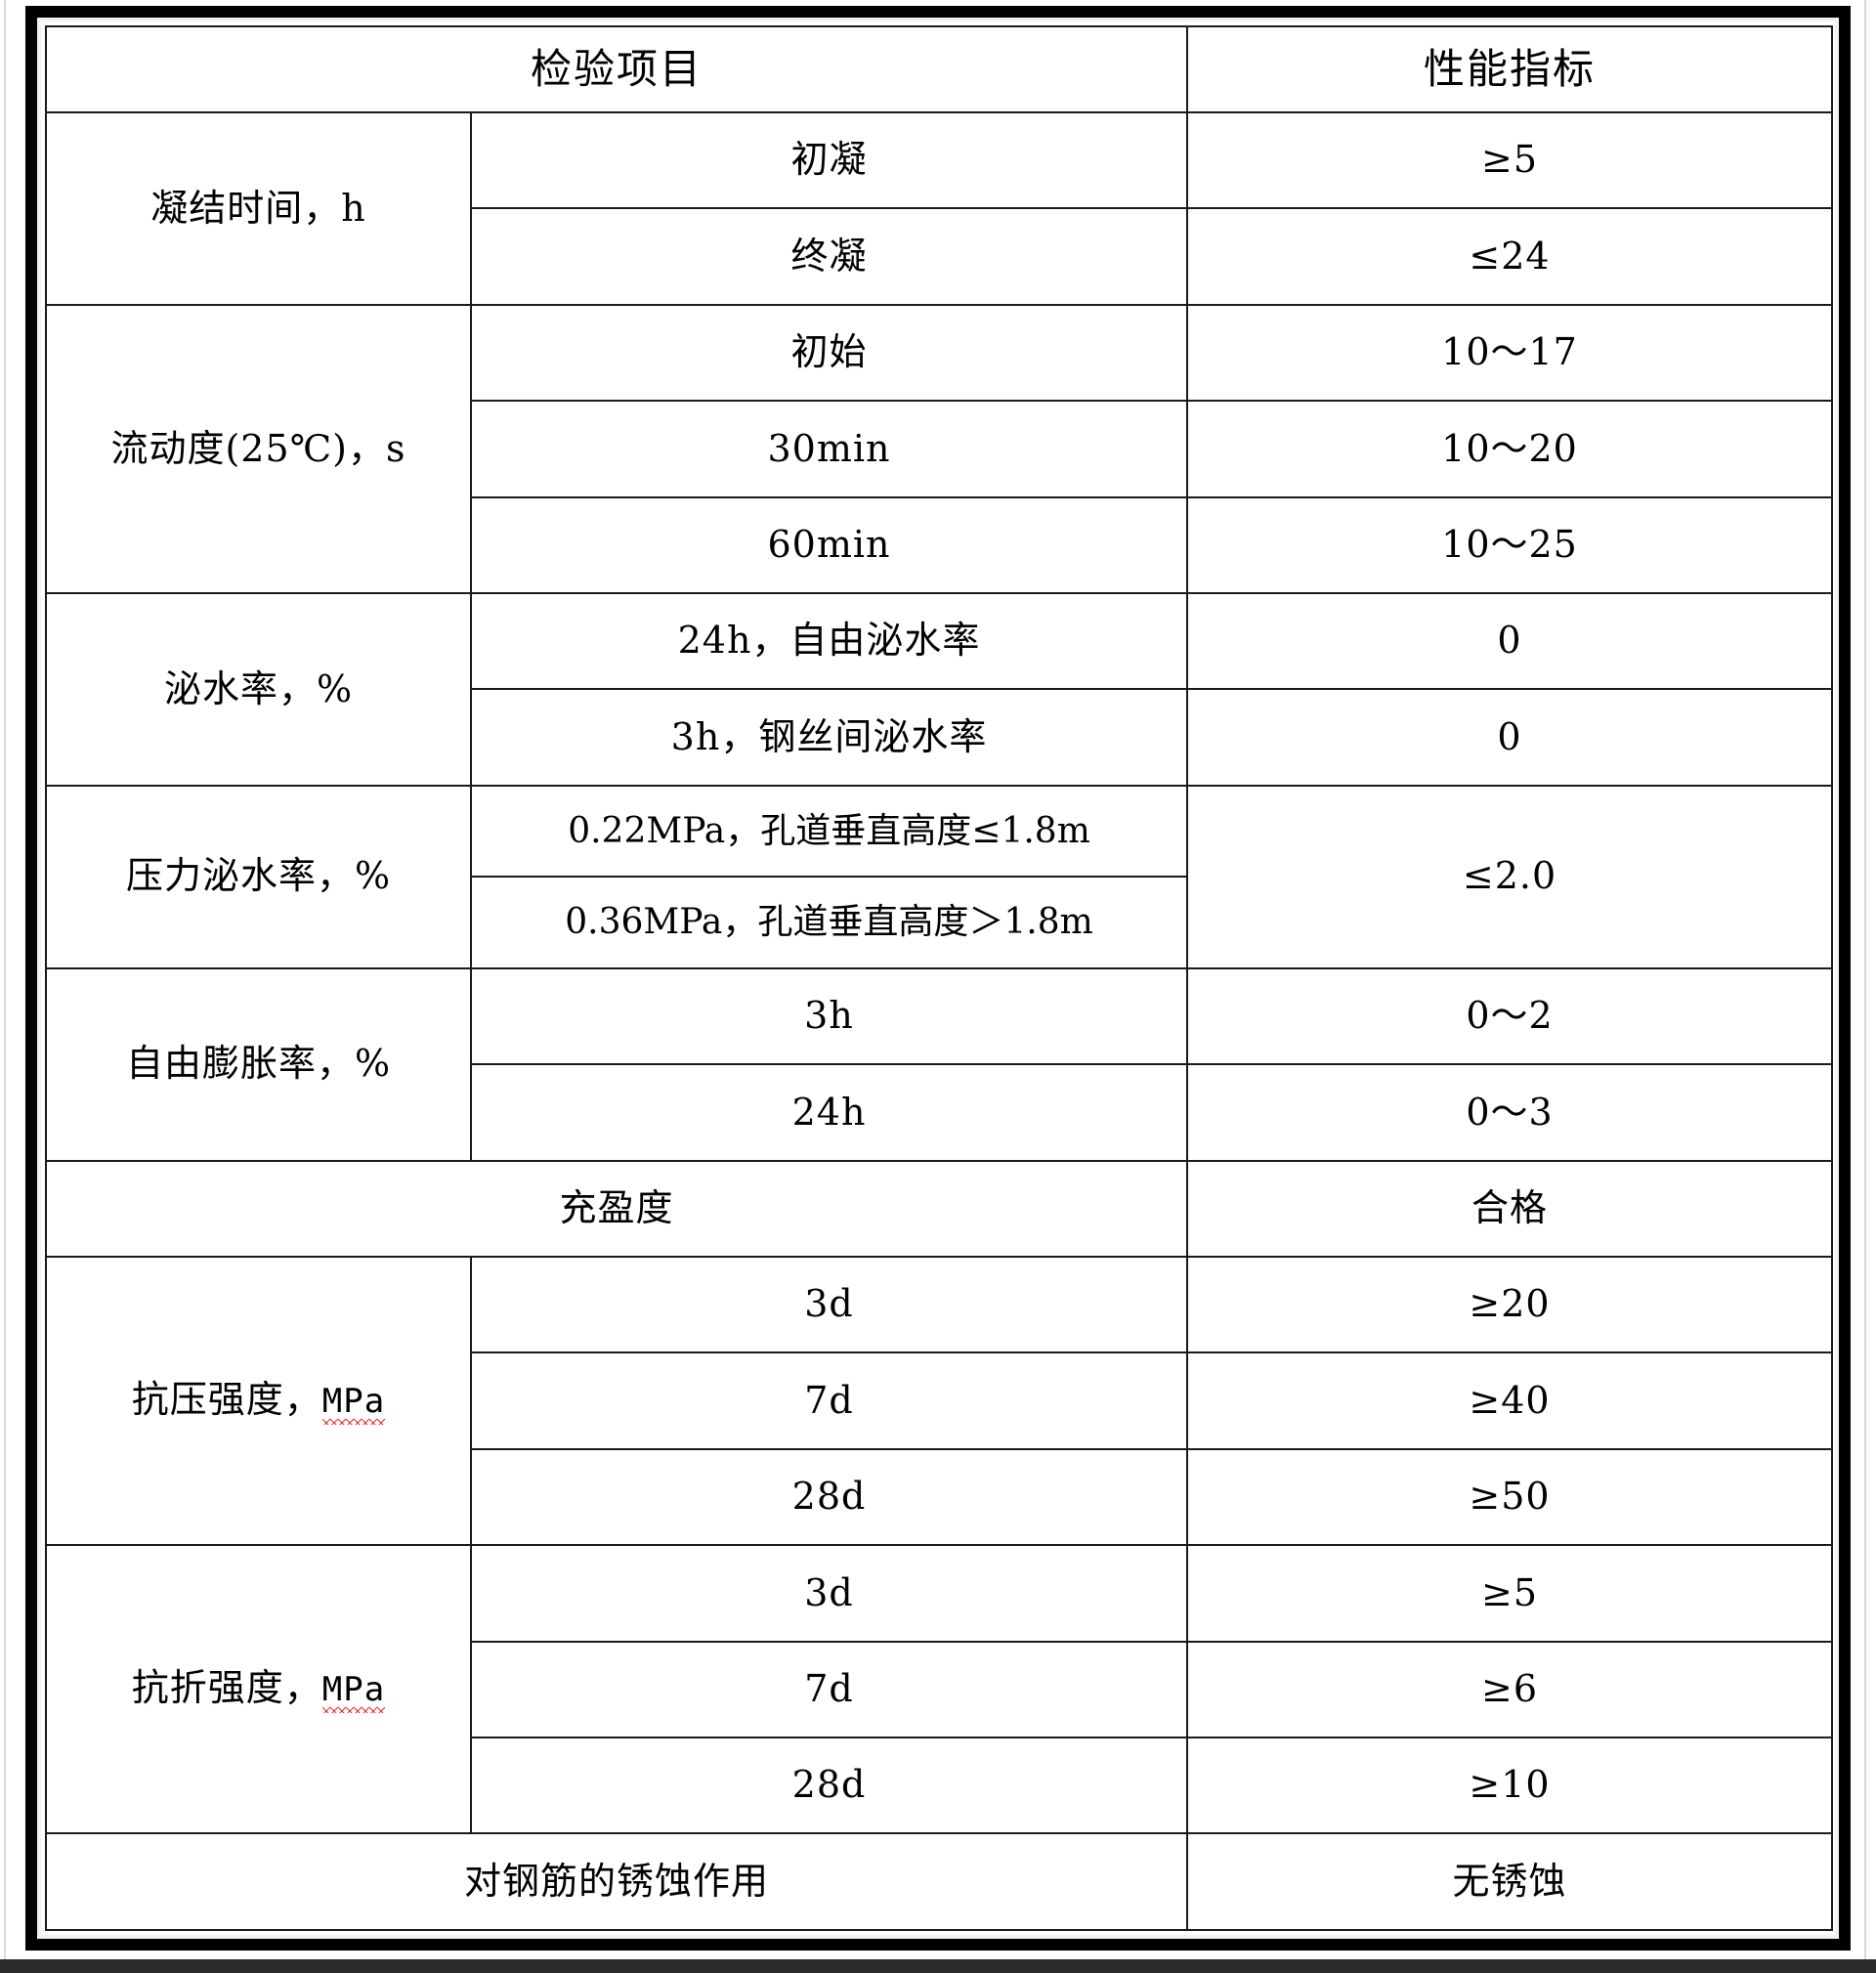 Image resolution: width=1876 pixels, height=1973 pixels. I want to click on group-label-rebar-corrosion-effect: 对钢筋的锈蚀作用, so click(616, 1881).